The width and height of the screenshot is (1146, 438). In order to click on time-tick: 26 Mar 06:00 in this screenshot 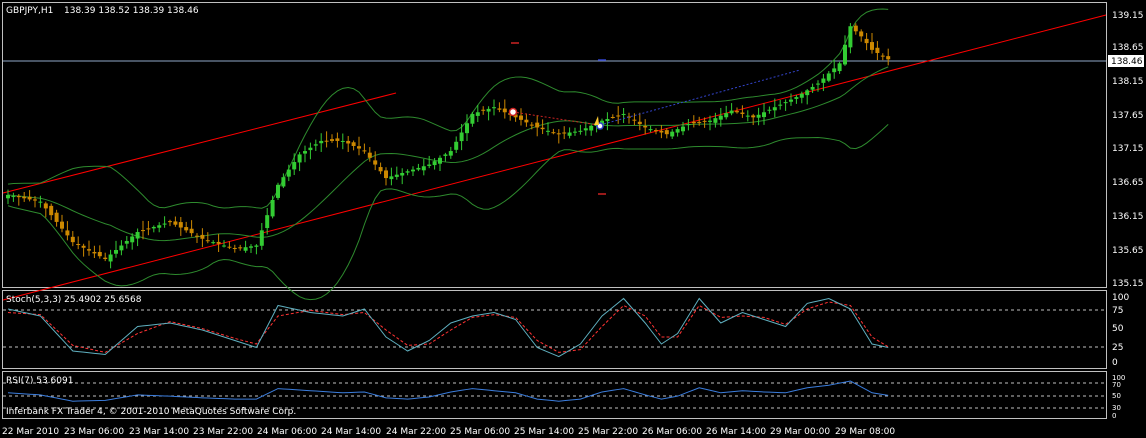, I will do `click(672, 432)`.